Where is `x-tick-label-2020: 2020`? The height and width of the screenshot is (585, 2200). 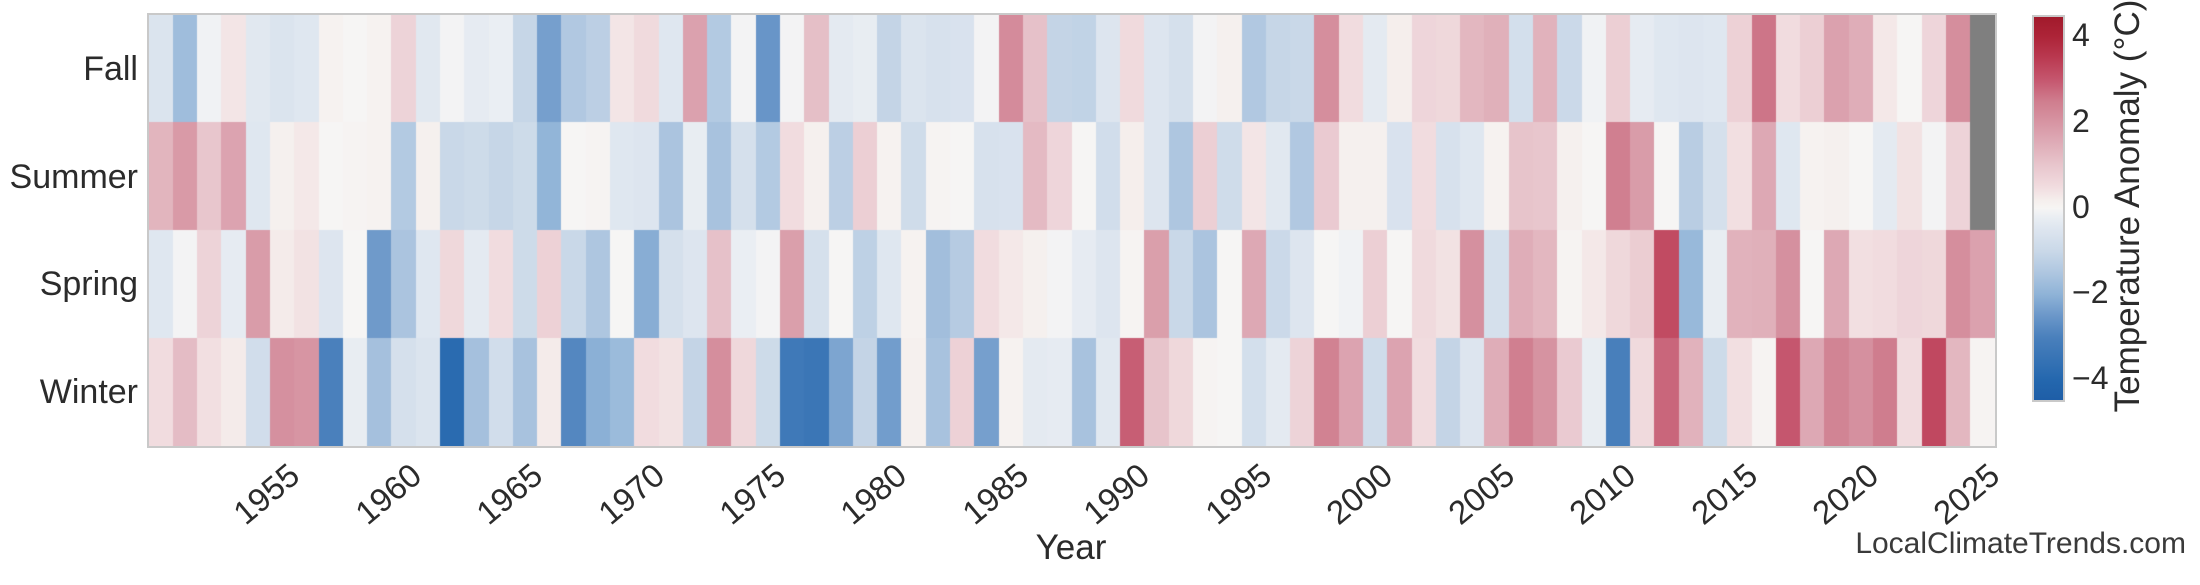 x-tick-label-2020: 2020 is located at coordinates (1845, 494).